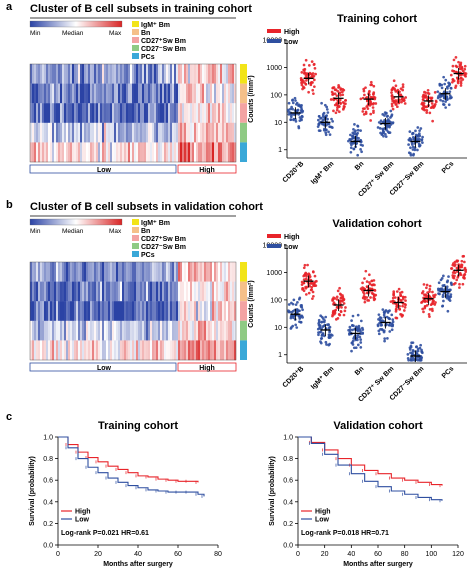 This screenshot has height=582, width=474. What do you see at coordinates (155, 25) in the screenshot?
I see `subset-legend-label: IgM⁺ Bm` at bounding box center [155, 25].